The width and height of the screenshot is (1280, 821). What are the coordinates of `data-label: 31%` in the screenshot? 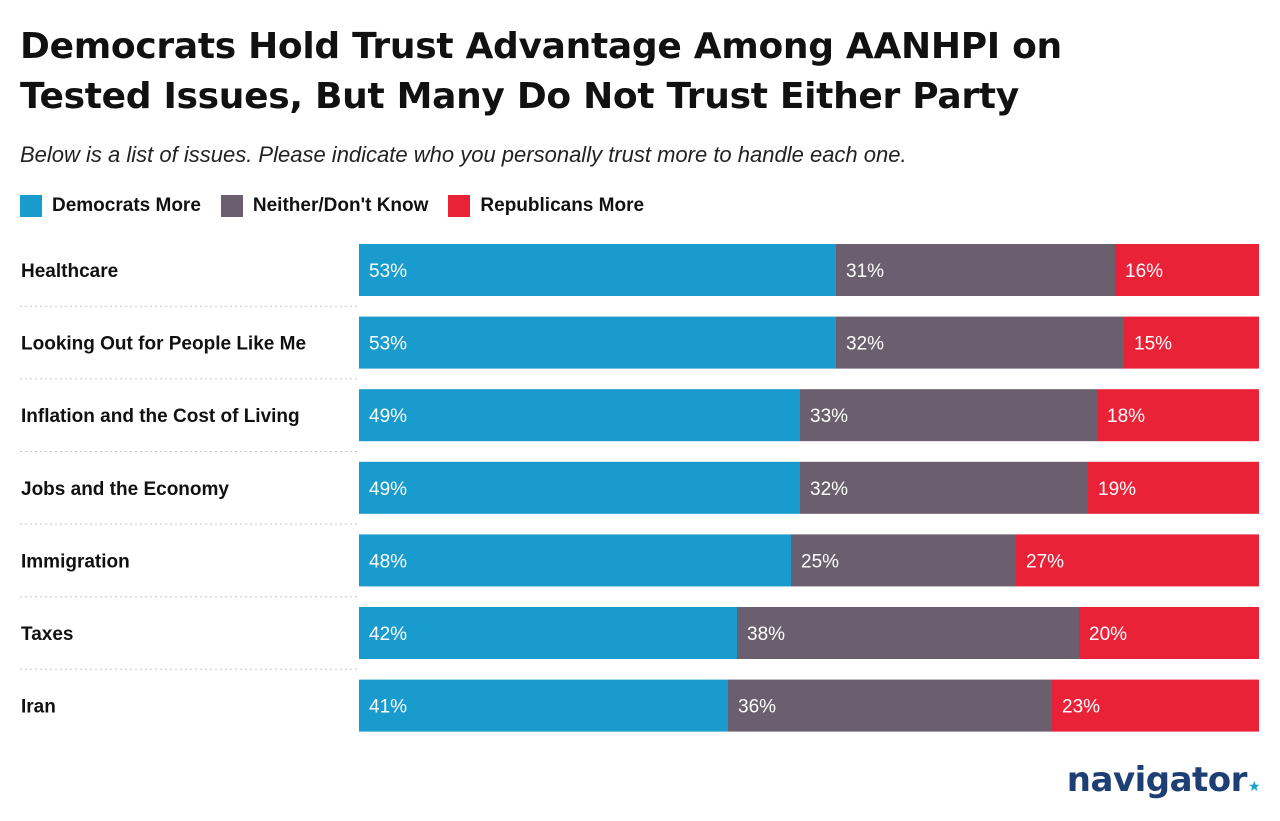 It's located at (865, 271).